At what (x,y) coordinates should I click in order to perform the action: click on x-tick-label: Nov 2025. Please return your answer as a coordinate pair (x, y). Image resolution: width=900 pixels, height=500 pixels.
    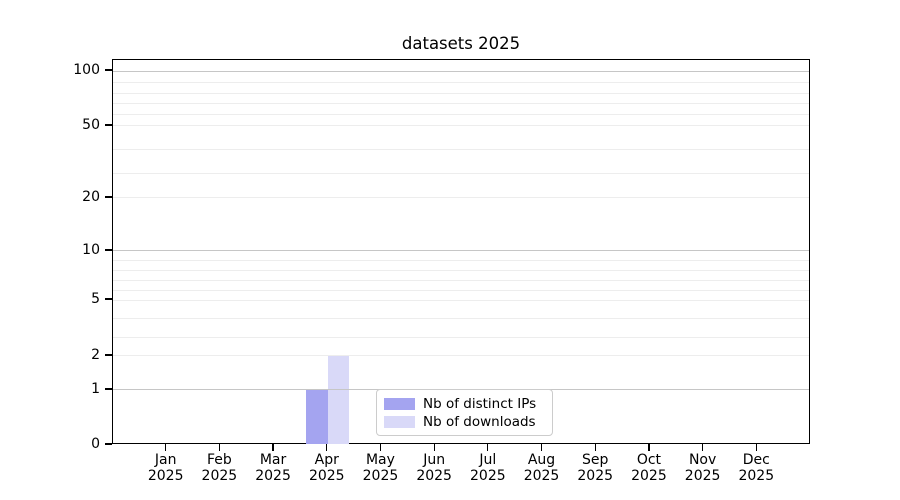
    Looking at the image, I should click on (702, 468).